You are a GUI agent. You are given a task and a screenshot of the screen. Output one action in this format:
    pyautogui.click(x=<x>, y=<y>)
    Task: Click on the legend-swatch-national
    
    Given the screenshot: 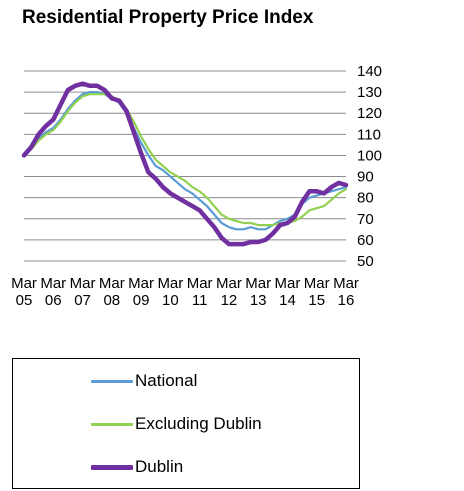 What is the action you would take?
    pyautogui.click(x=112, y=381)
    